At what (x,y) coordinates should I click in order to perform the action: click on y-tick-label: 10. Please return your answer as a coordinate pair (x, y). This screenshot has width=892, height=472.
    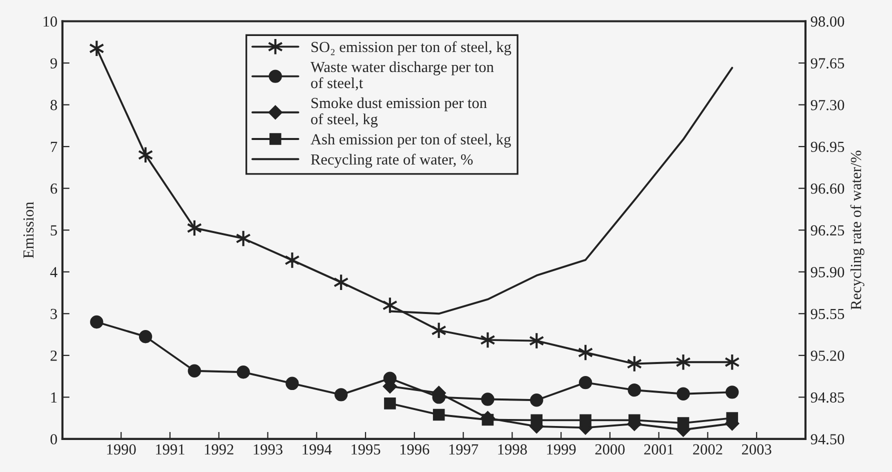
    Looking at the image, I should click on (50, 21).